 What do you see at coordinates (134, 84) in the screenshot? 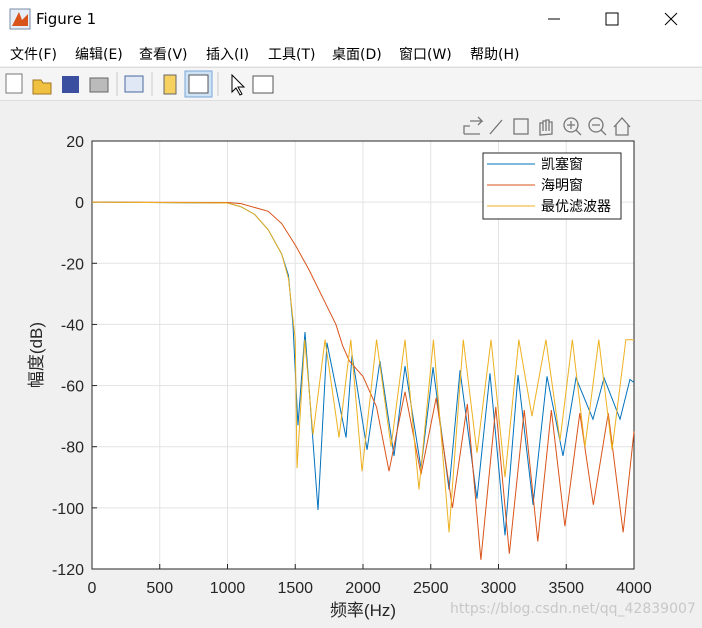
I see `link-icon` at bounding box center [134, 84].